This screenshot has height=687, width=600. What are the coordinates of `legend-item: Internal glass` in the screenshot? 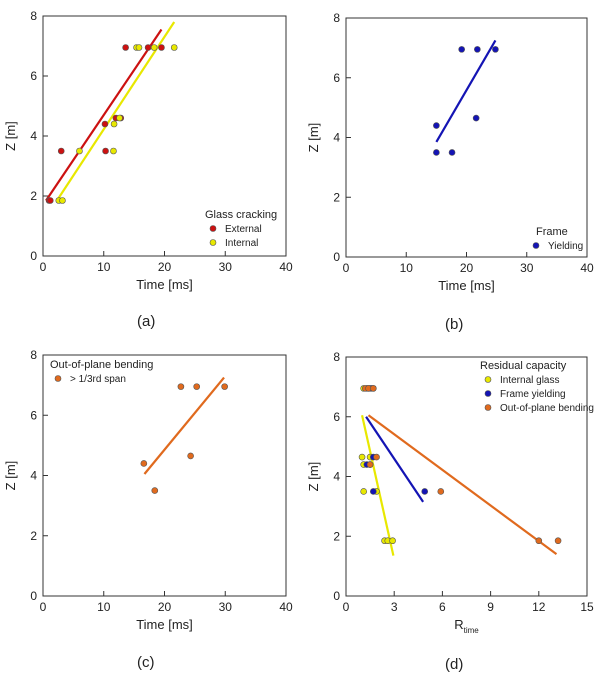 It's located at (529, 380).